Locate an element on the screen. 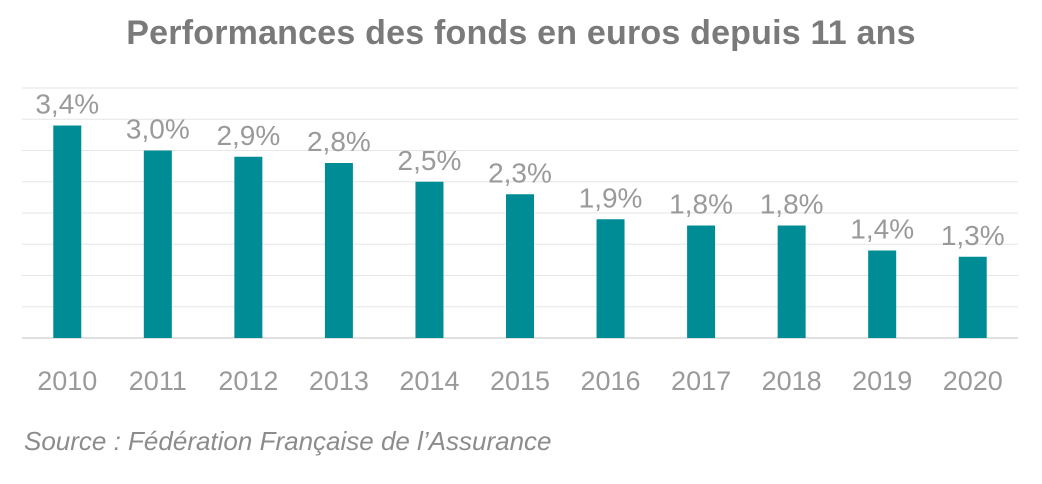 The image size is (1042, 484). bar-2020 is located at coordinates (972, 297).